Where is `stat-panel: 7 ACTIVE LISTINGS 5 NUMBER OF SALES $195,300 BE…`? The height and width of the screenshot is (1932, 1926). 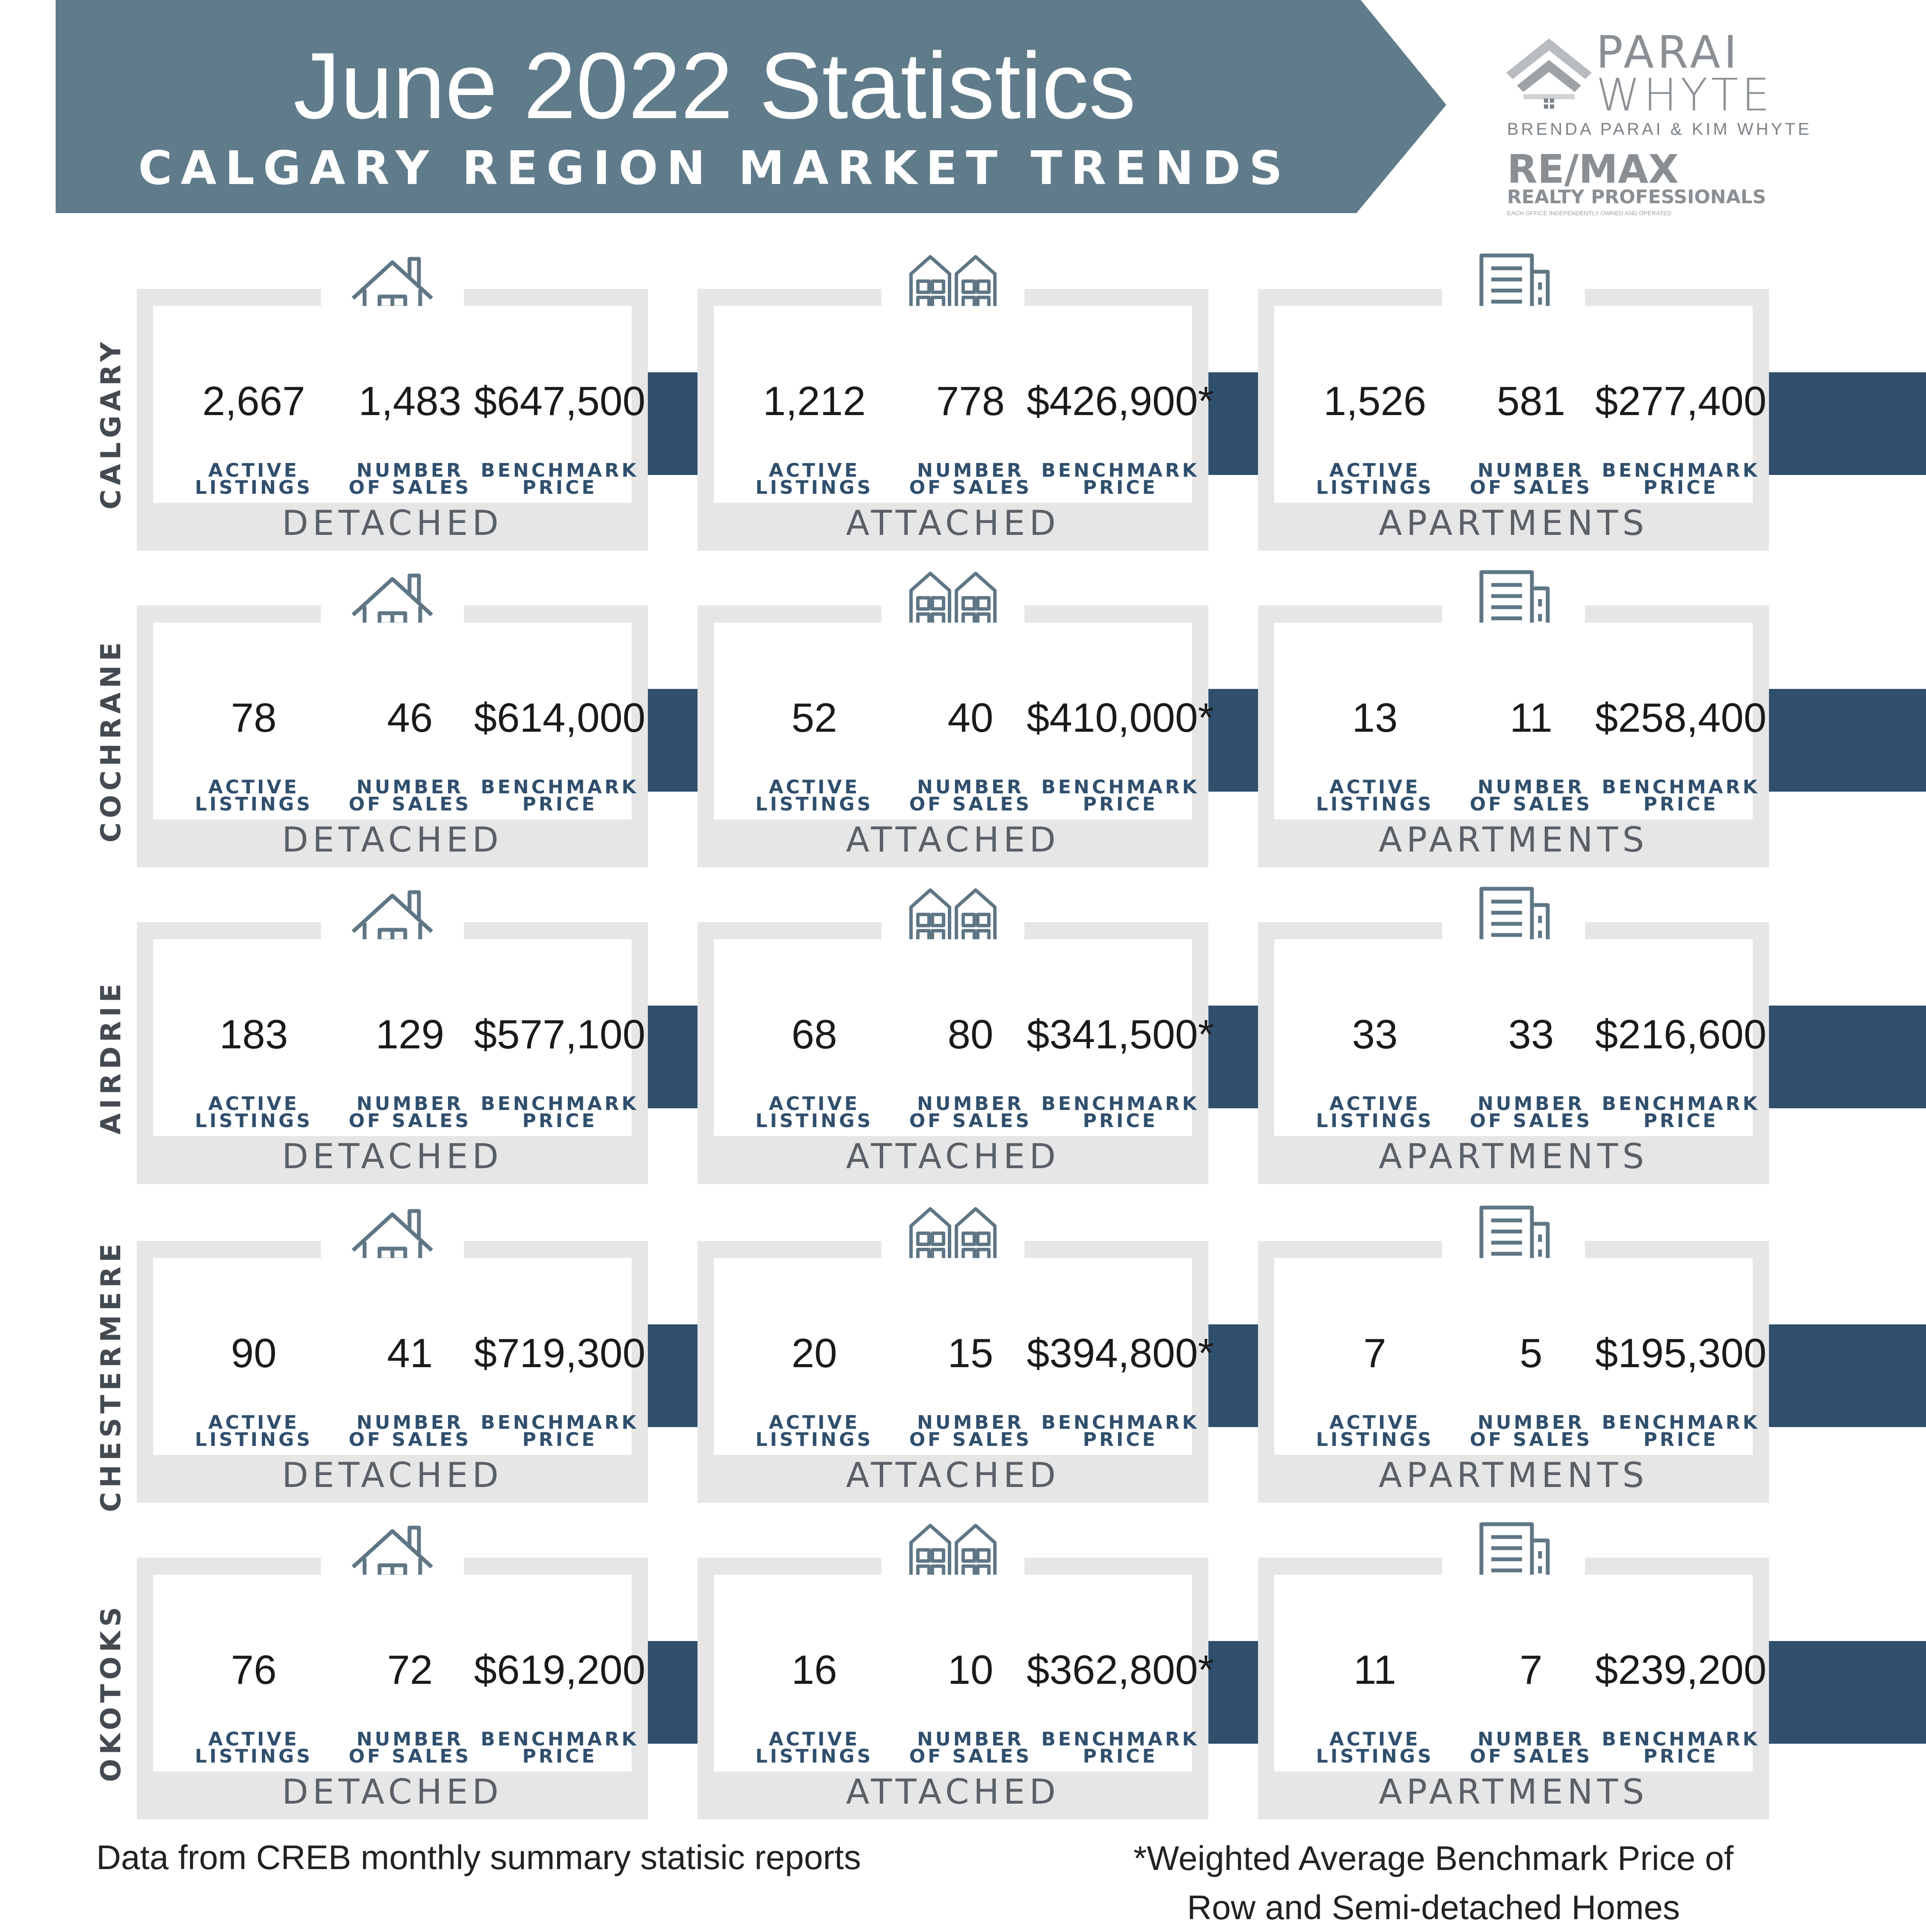
stat-panel: 7 ACTIVE LISTINGS 5 NUMBER OF SALES $195,300 BE… is located at coordinates (1520, 1356).